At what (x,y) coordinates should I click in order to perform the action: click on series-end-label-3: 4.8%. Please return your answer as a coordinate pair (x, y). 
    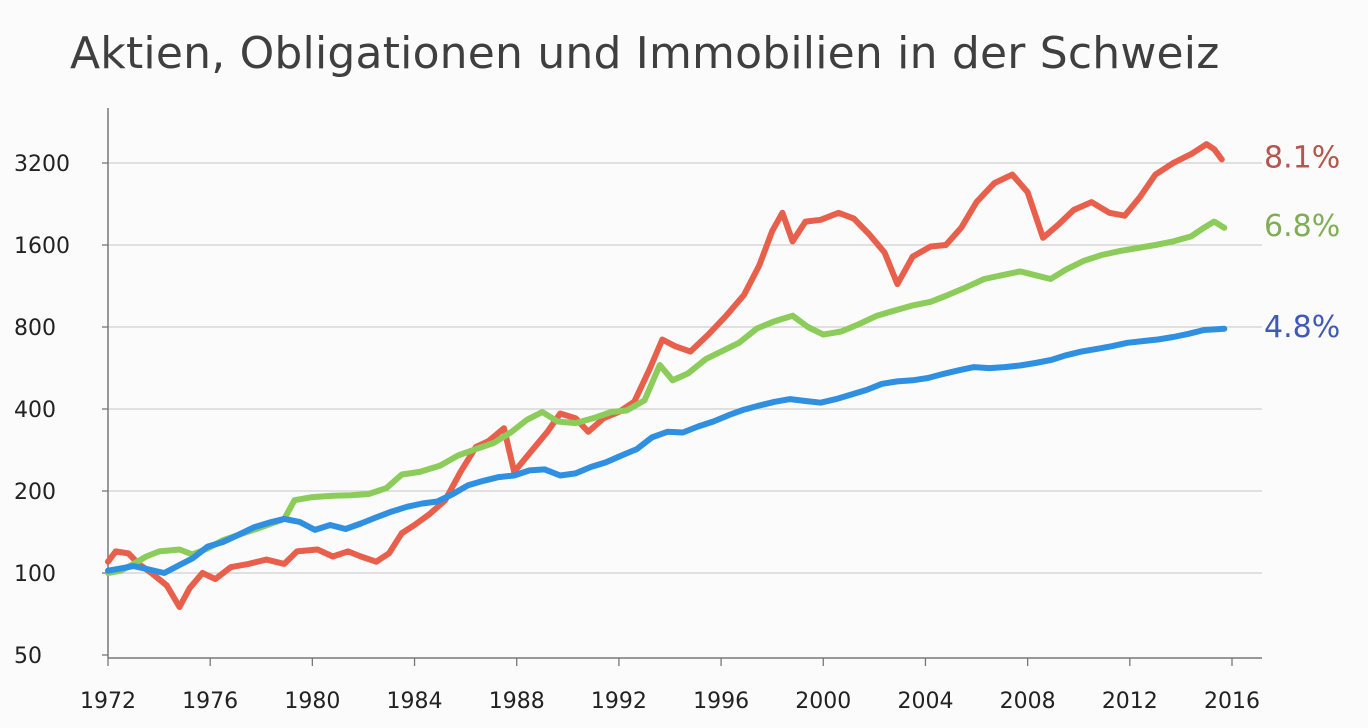
    Looking at the image, I should click on (1302, 327).